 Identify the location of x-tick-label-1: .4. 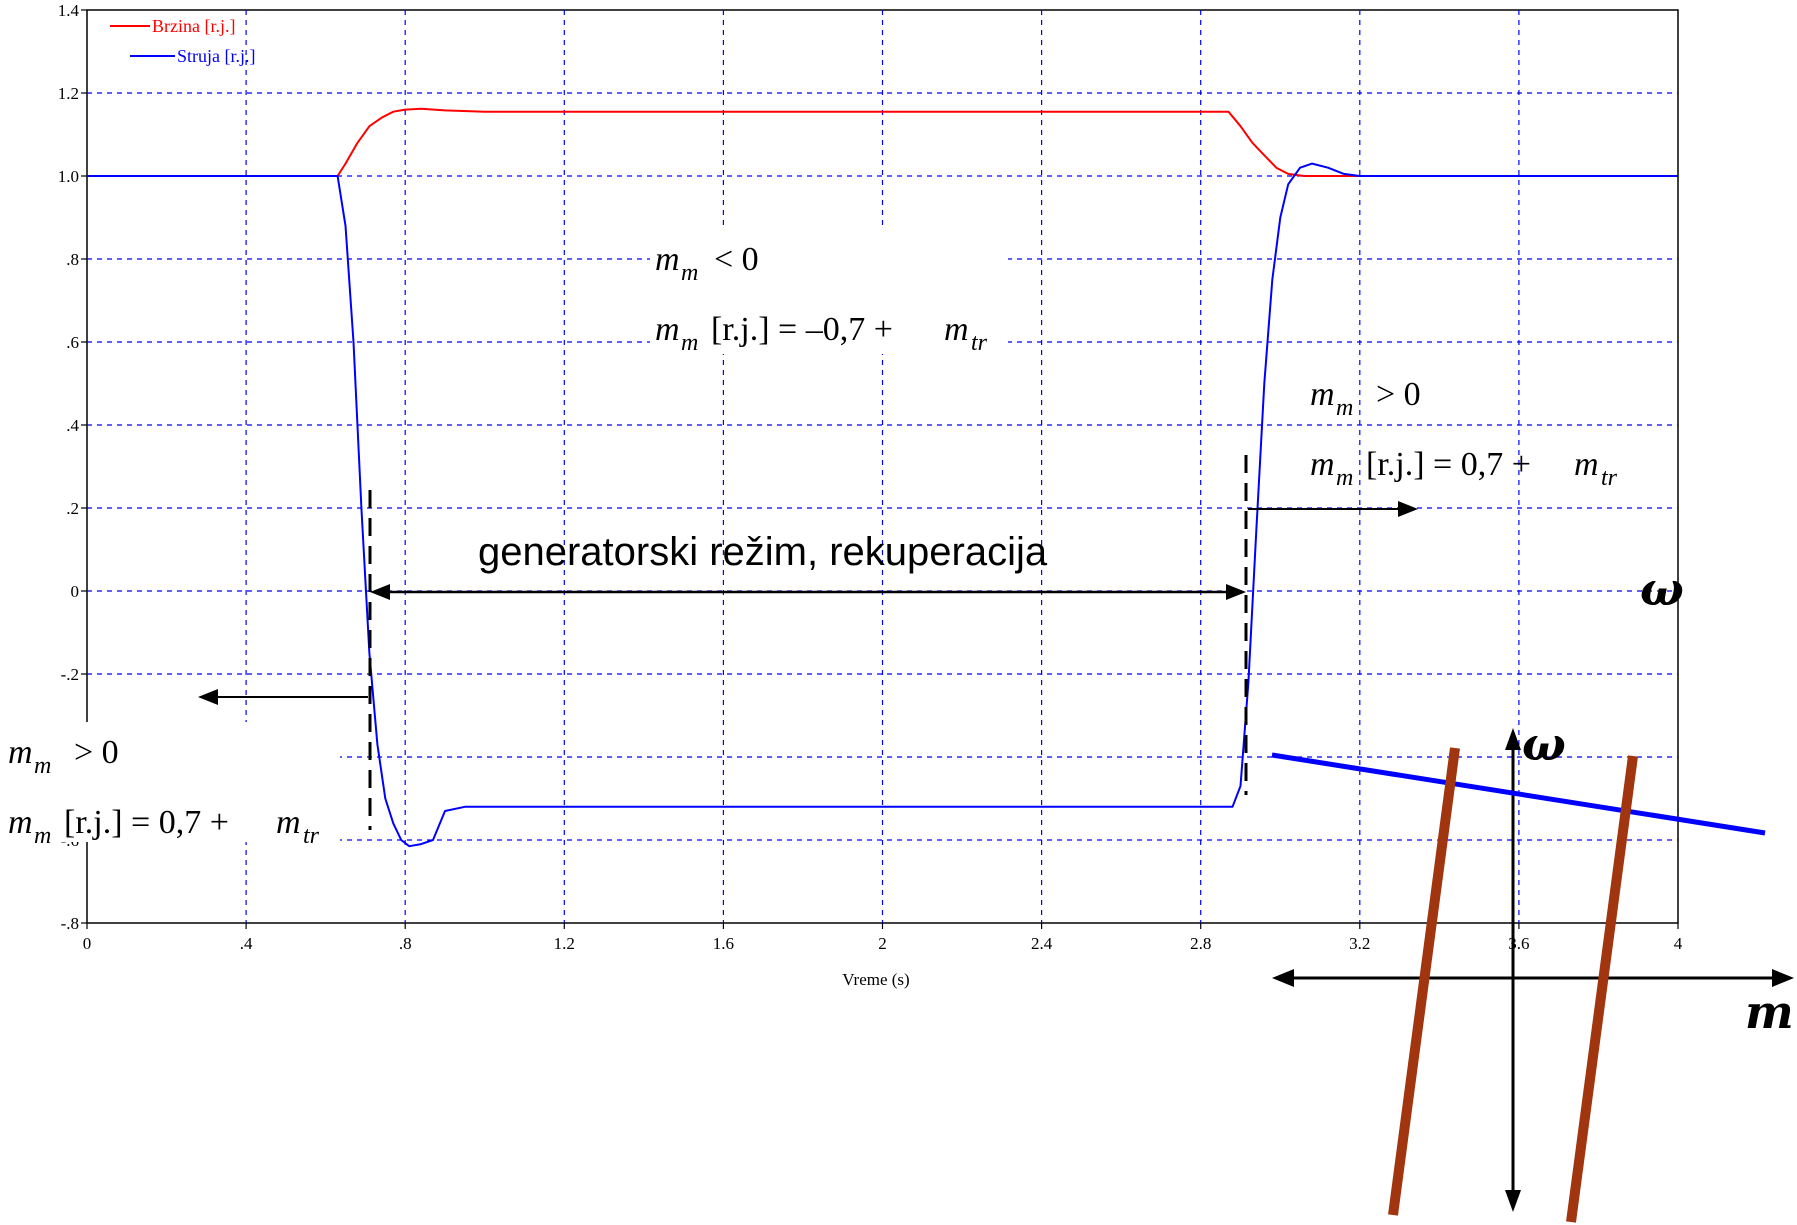
(246, 943).